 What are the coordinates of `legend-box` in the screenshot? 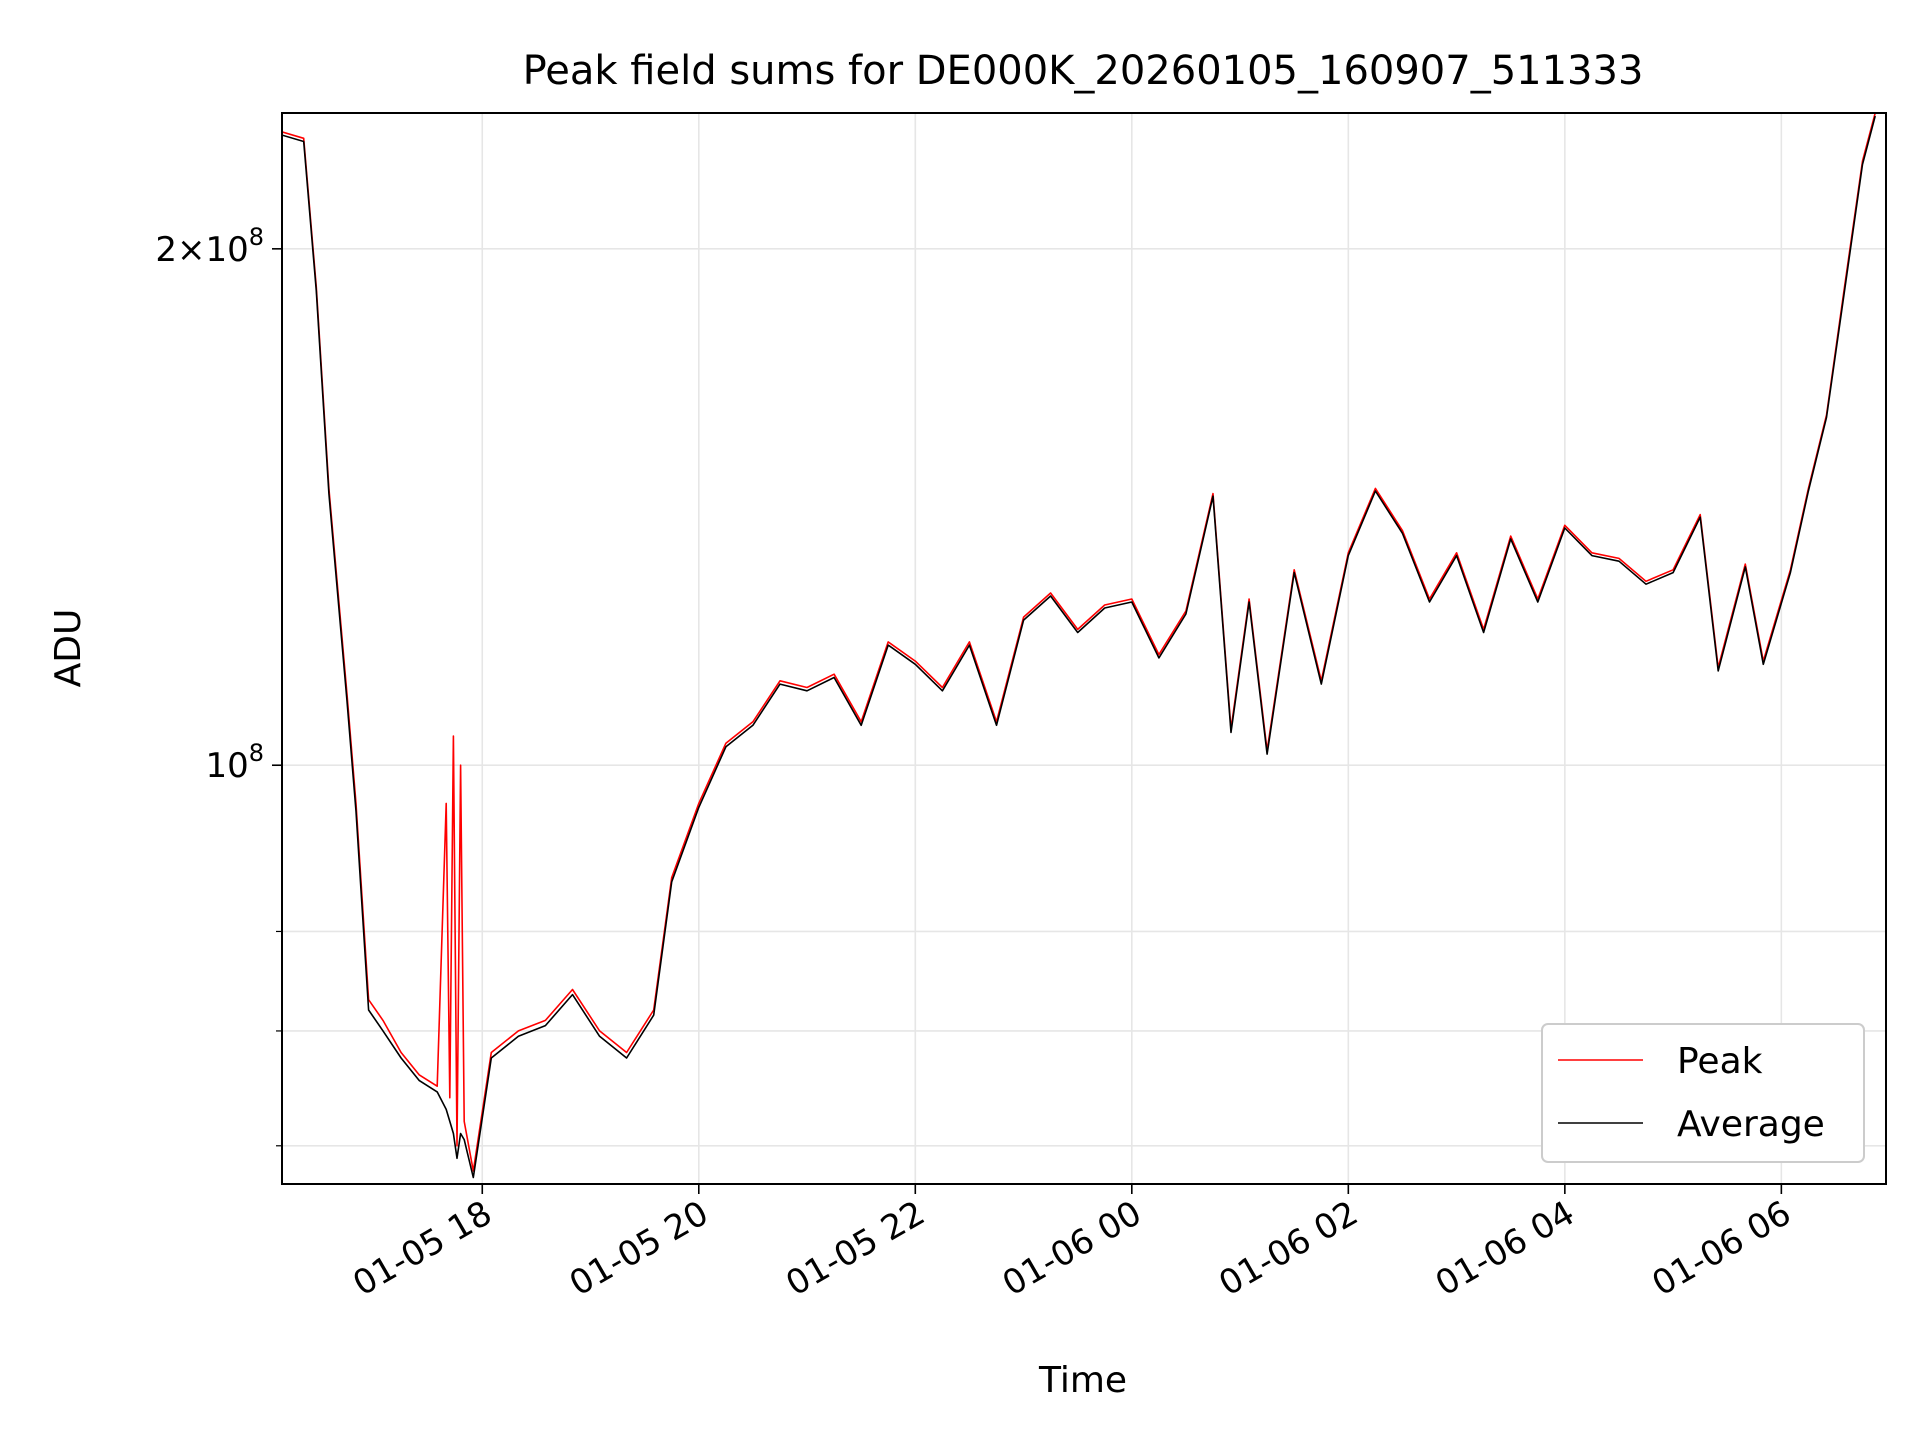 It's located at (1703, 1093).